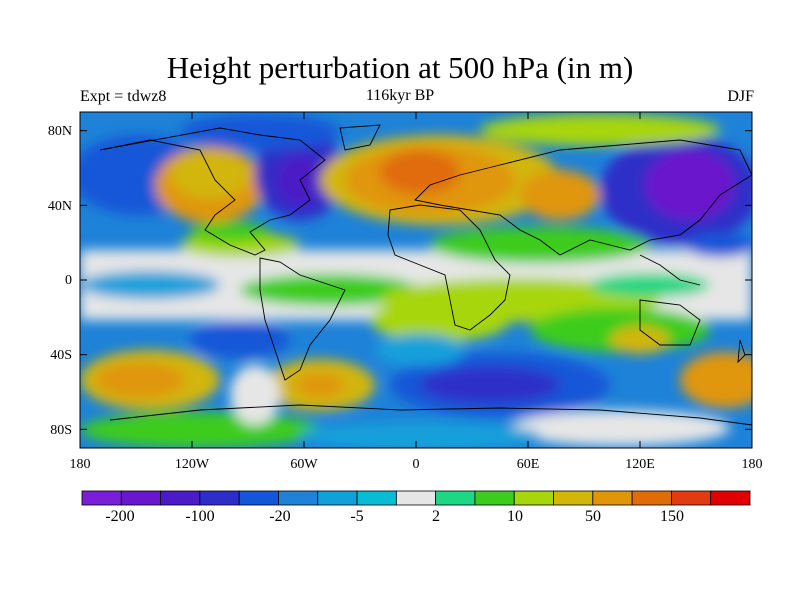  I want to click on colorbar-label: -200, so click(120, 516).